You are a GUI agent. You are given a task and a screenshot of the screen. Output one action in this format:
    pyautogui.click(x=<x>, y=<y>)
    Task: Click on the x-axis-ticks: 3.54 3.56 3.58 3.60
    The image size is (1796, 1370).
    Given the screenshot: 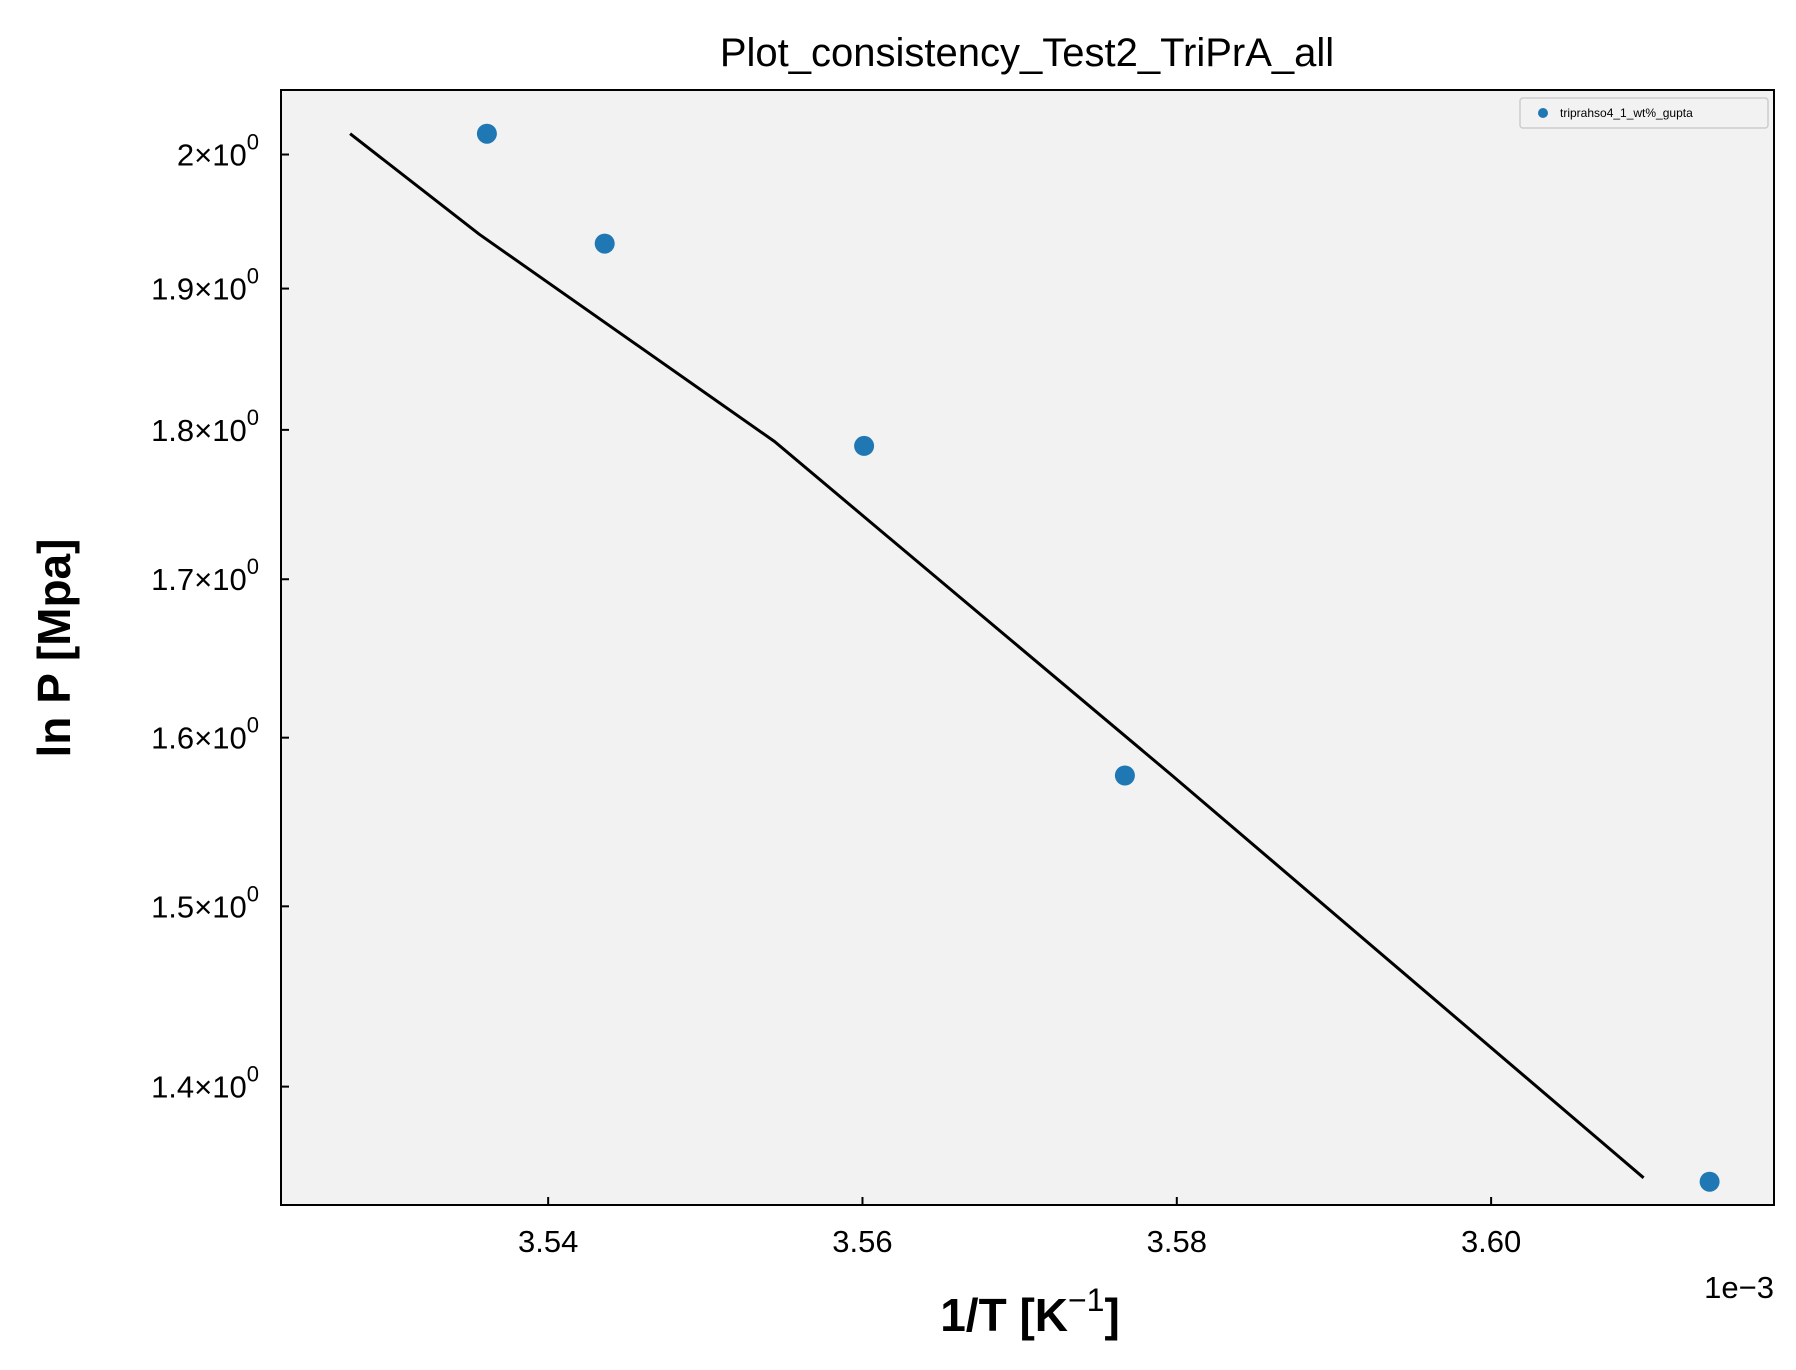 What is the action you would take?
    pyautogui.click(x=1019, y=1228)
    